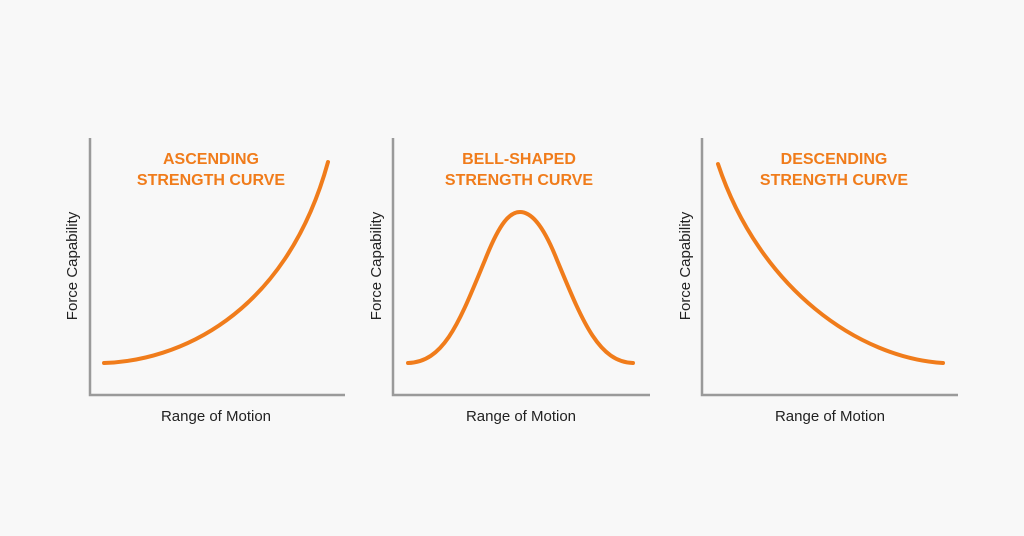 Image resolution: width=1024 pixels, height=536 pixels. What do you see at coordinates (830, 263) in the screenshot?
I see `panel-descending-curve` at bounding box center [830, 263].